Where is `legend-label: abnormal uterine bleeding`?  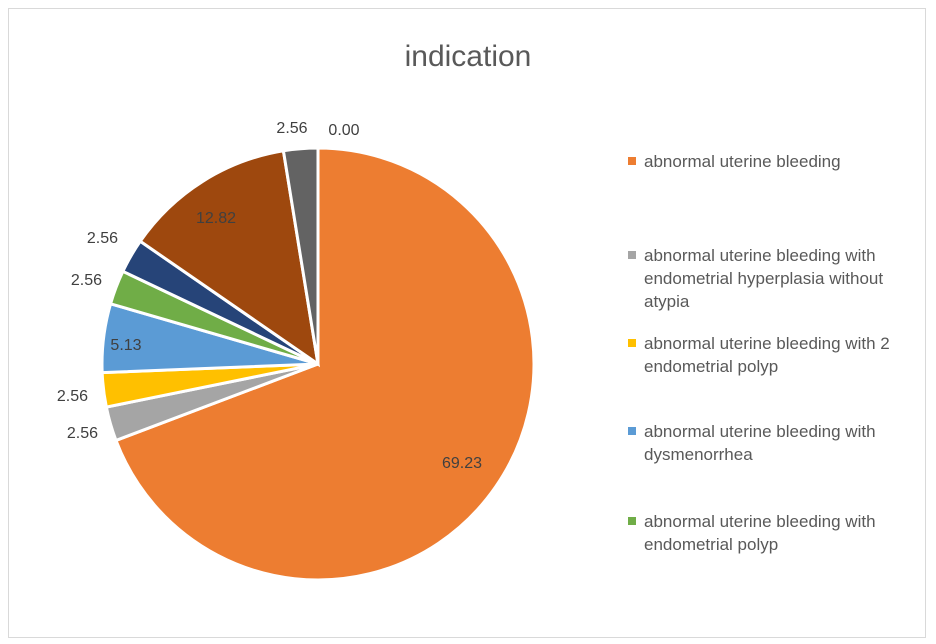
legend-label: abnormal uterine bleeding is located at coordinates (742, 161).